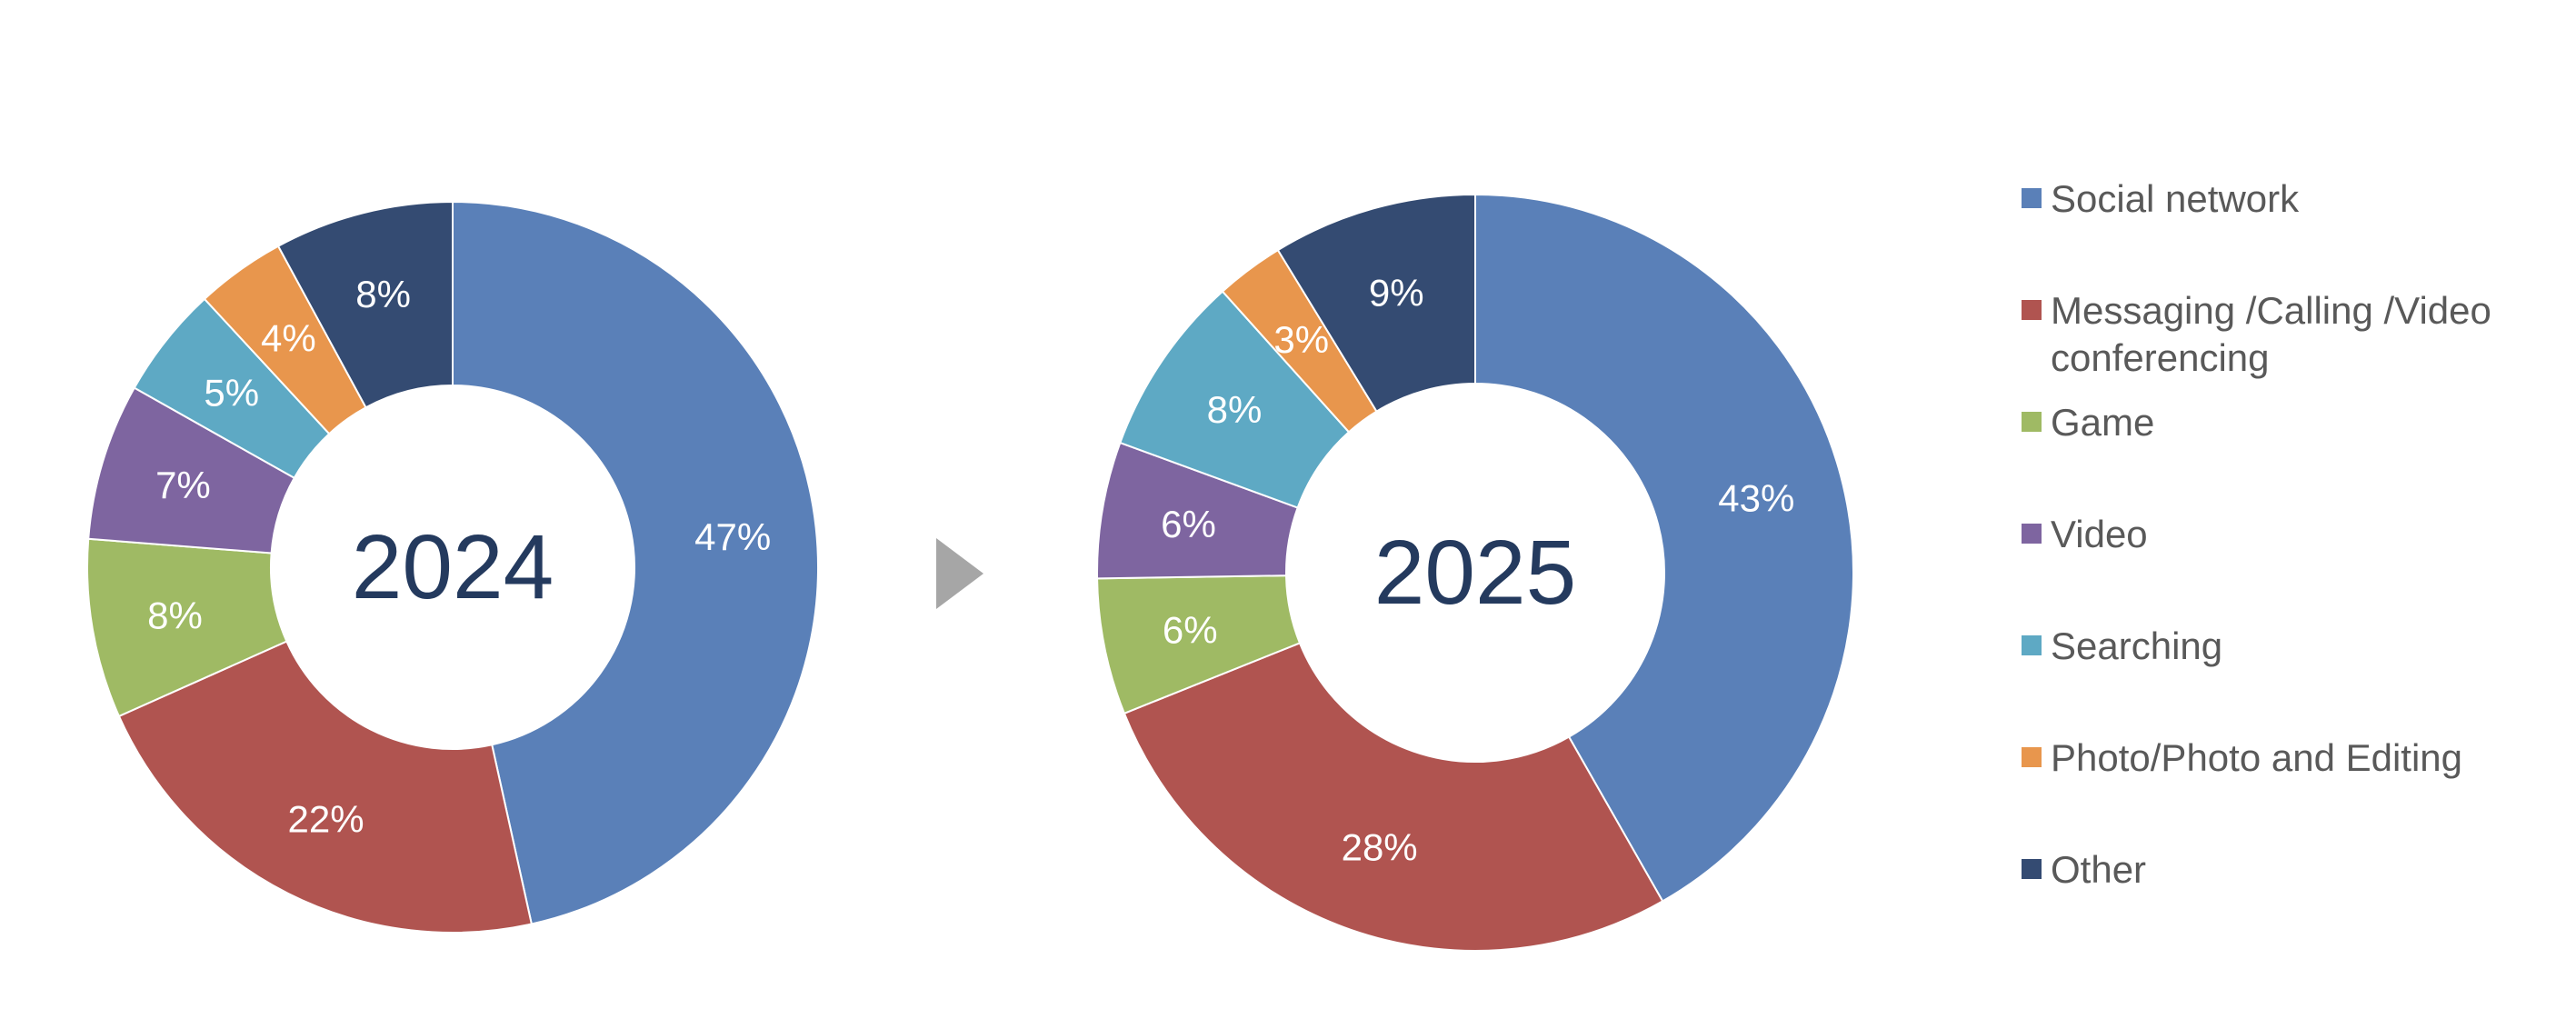  I want to click on slice-label-2024-photo-photo-and-editing: 4%, so click(288, 338).